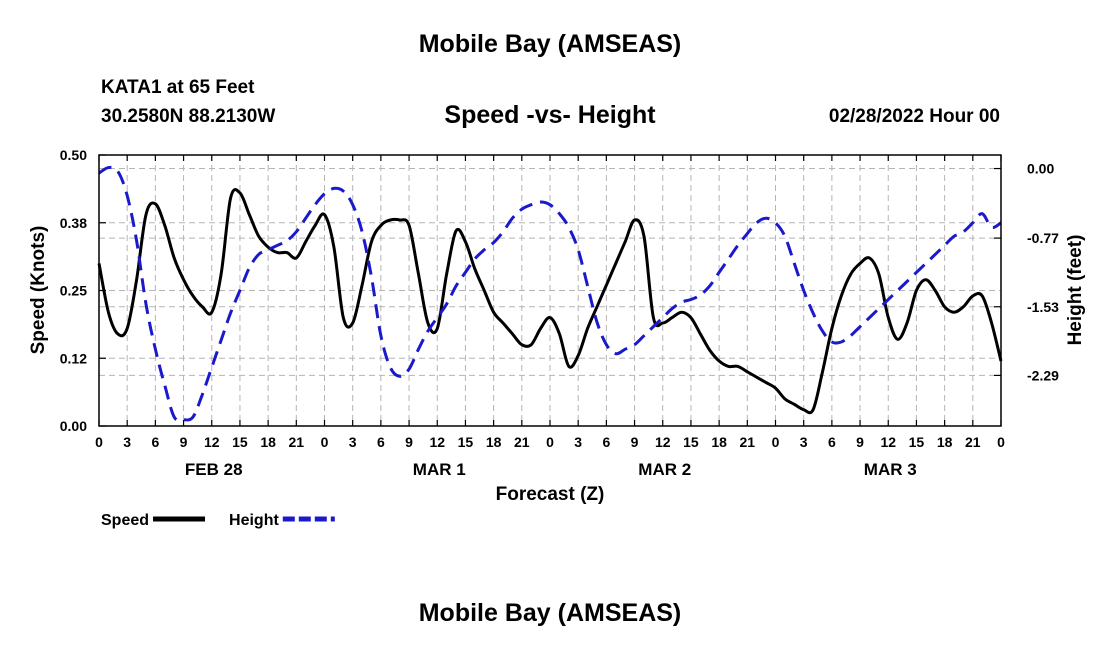  Describe the element at coordinates (73, 426) in the screenshot. I see `left-y-tick-label: 0.00` at that location.